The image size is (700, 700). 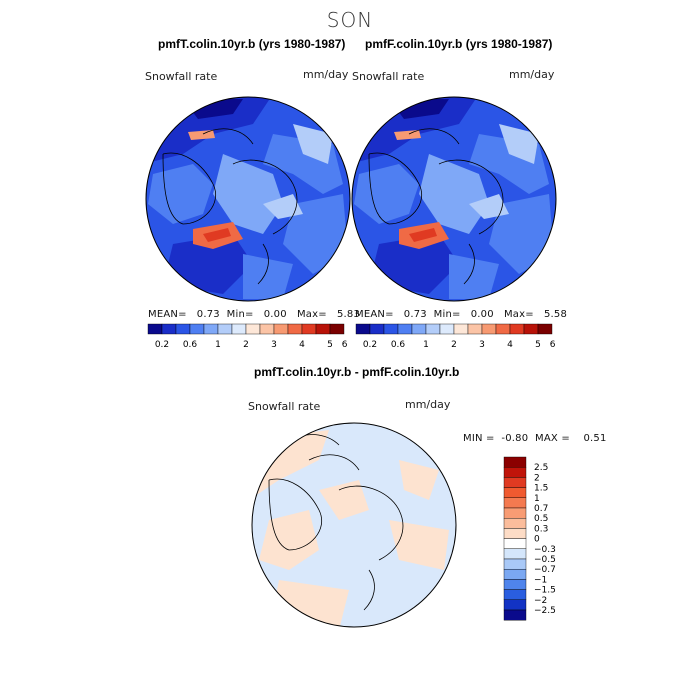 What do you see at coordinates (545, 611) in the screenshot?
I see `diff-colorbar-label: −2.5` at bounding box center [545, 611].